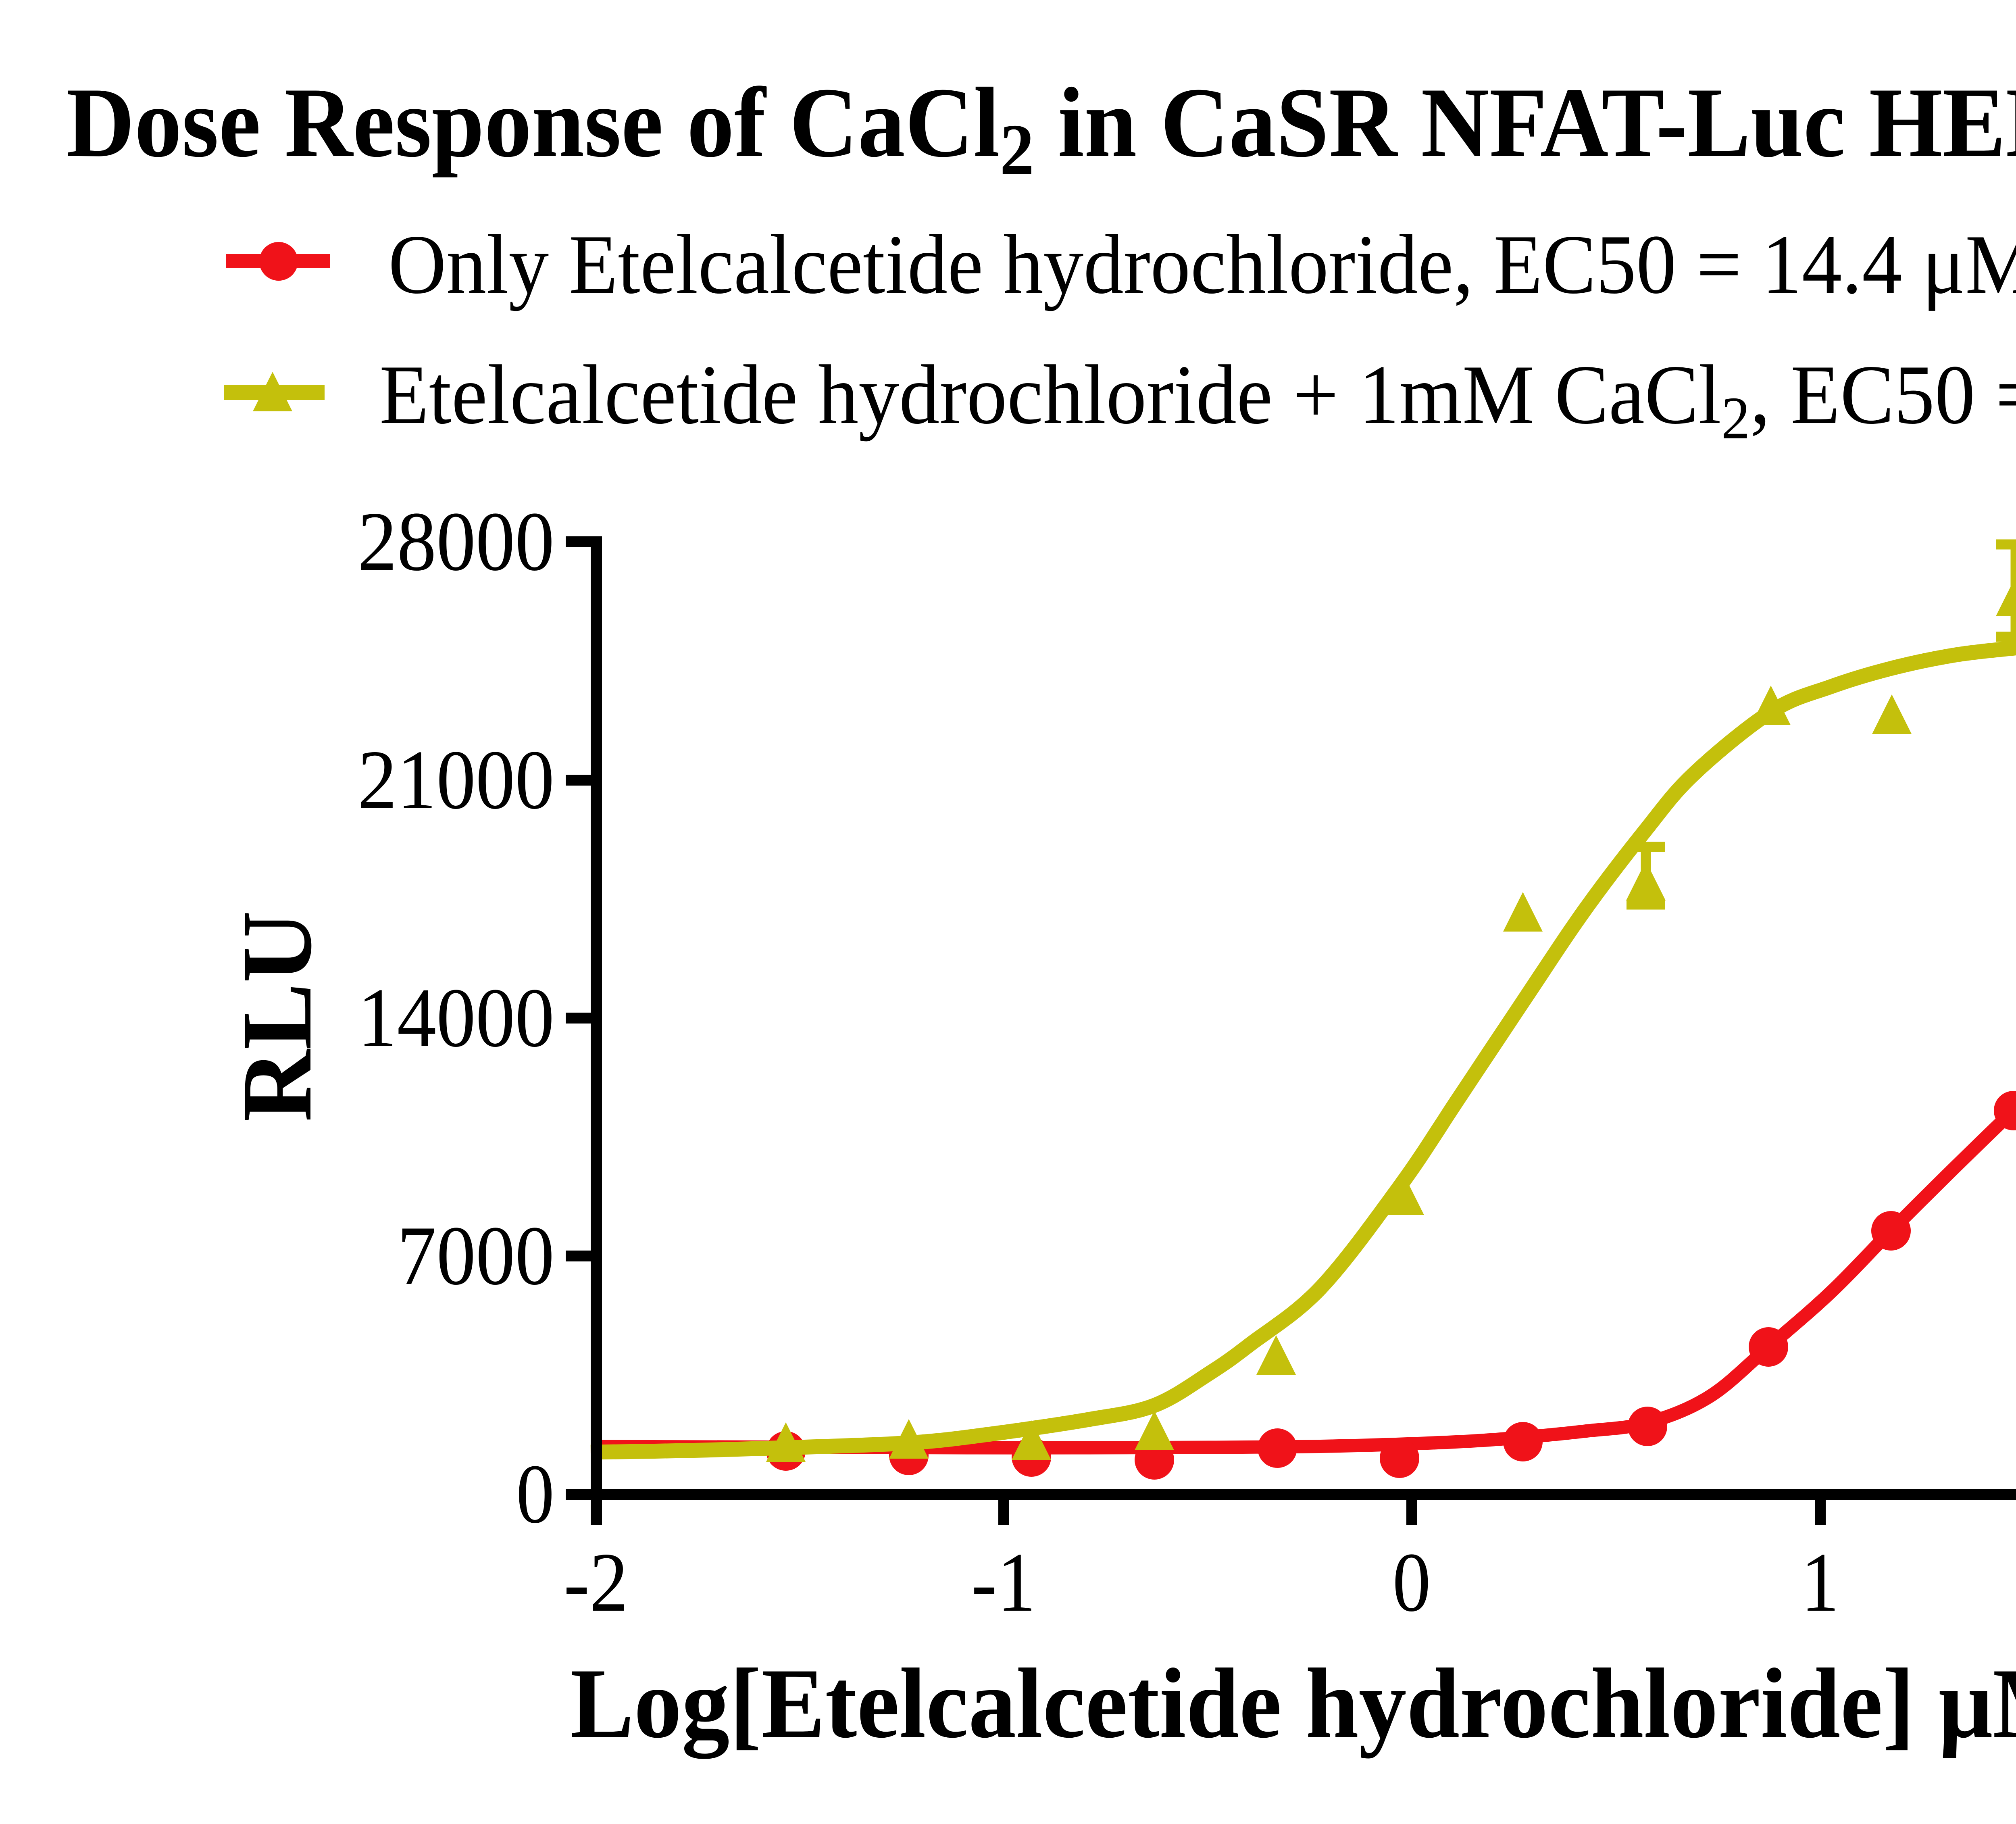 The width and height of the screenshot is (2016, 1824). I want to click on svg-text:Log[Etelcalcetide hydrochlorid: Log[Etelcalcetide hydrochloride] μM, so click(1293, 1703).